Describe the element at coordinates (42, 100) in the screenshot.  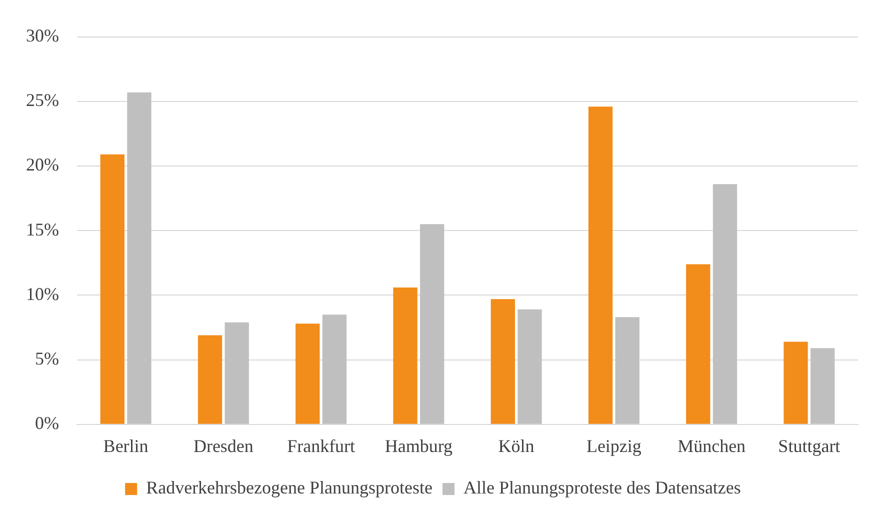
I see `y-tick-label: 25%` at that location.